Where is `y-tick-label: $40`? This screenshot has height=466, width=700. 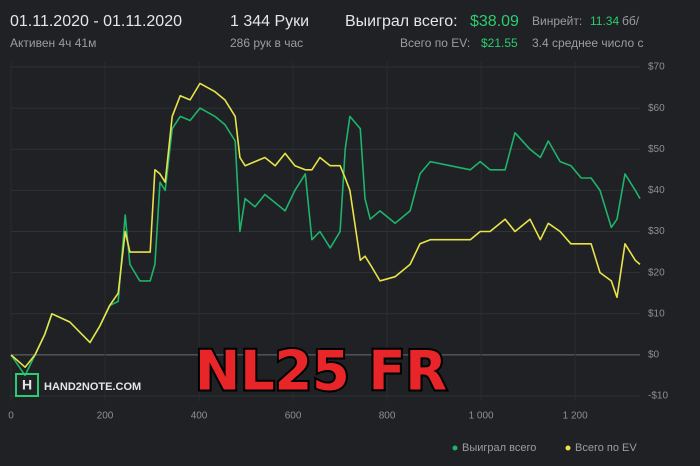
y-tick-label: $40 is located at coordinates (656, 190).